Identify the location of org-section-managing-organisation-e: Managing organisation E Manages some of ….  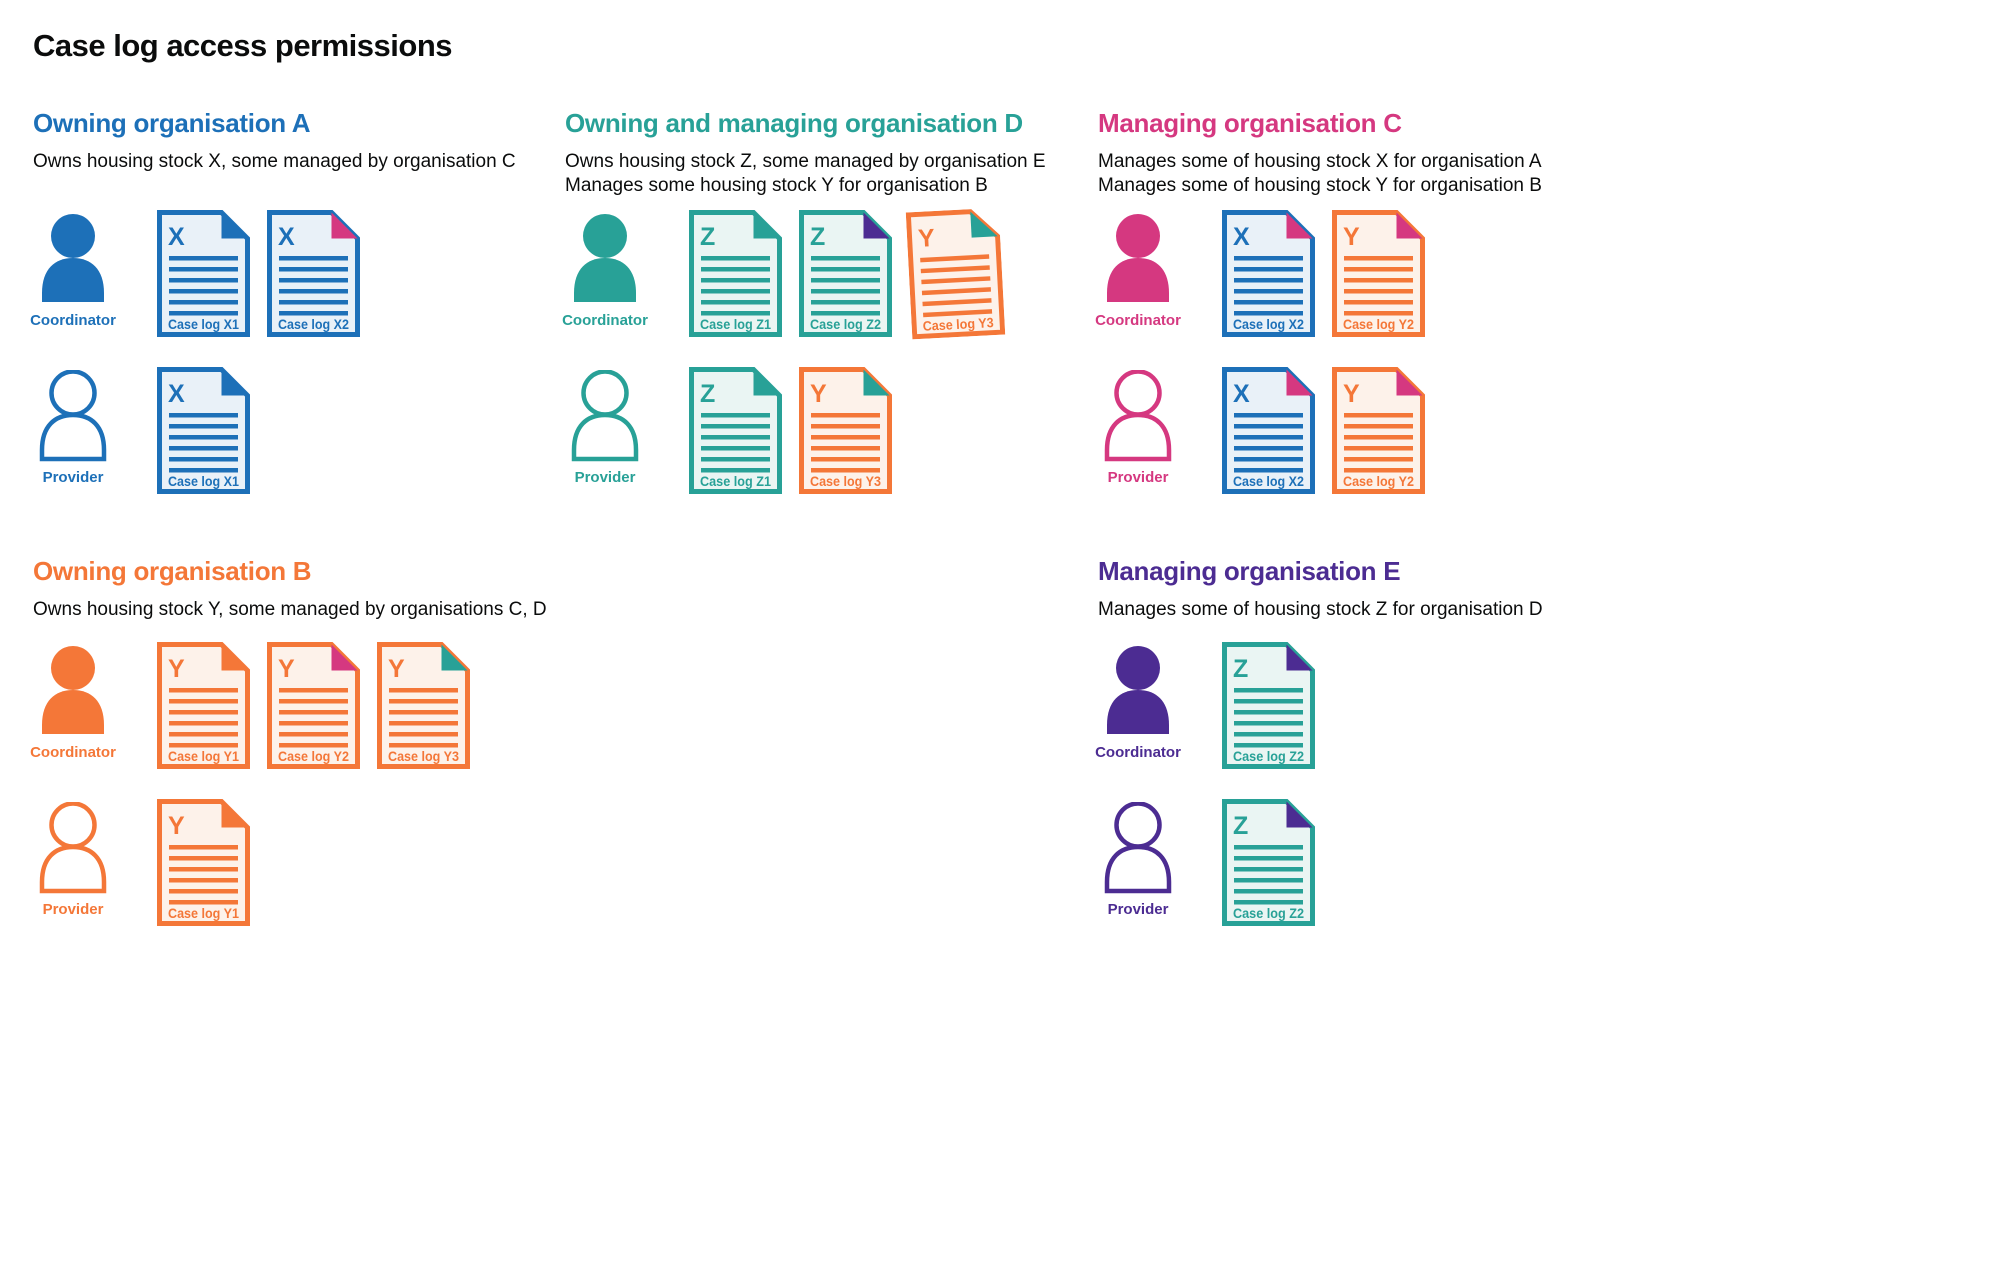
(1362, 741).